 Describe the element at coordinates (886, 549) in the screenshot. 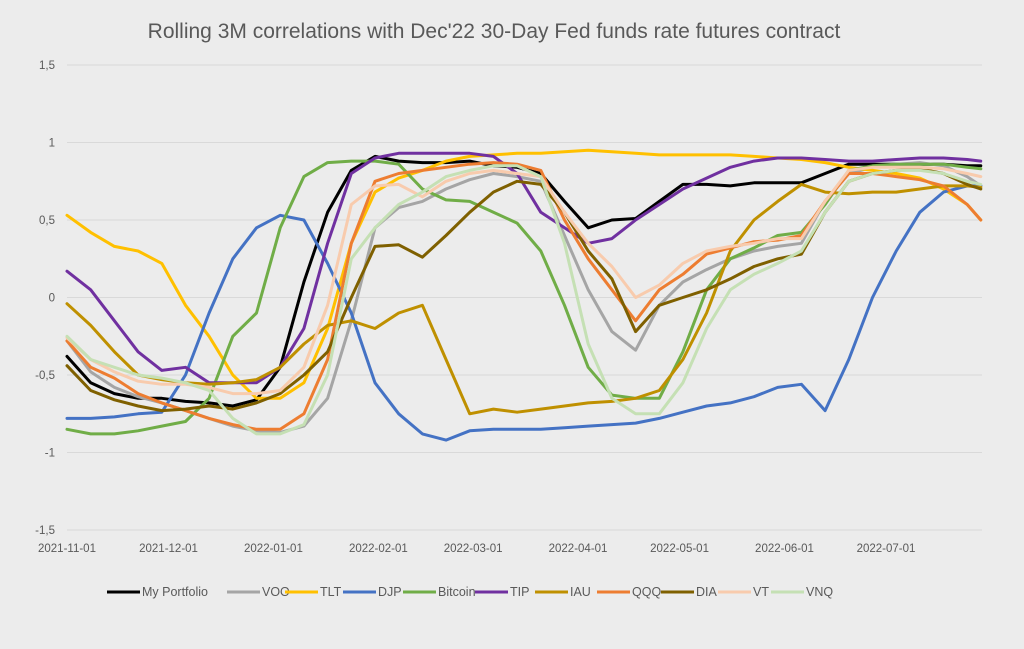

I see `x-tick-label: 2022-07-01` at that location.